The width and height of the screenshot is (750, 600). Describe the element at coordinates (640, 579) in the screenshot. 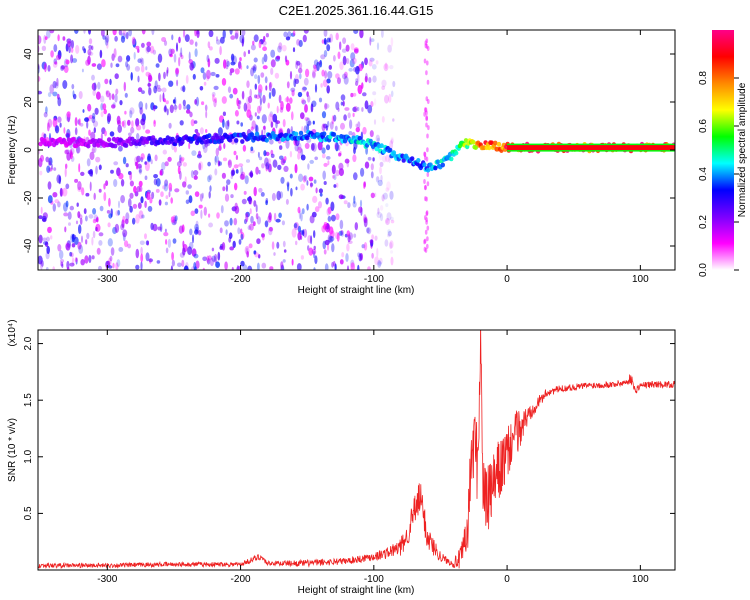

I see `x-tick-label: 100` at that location.